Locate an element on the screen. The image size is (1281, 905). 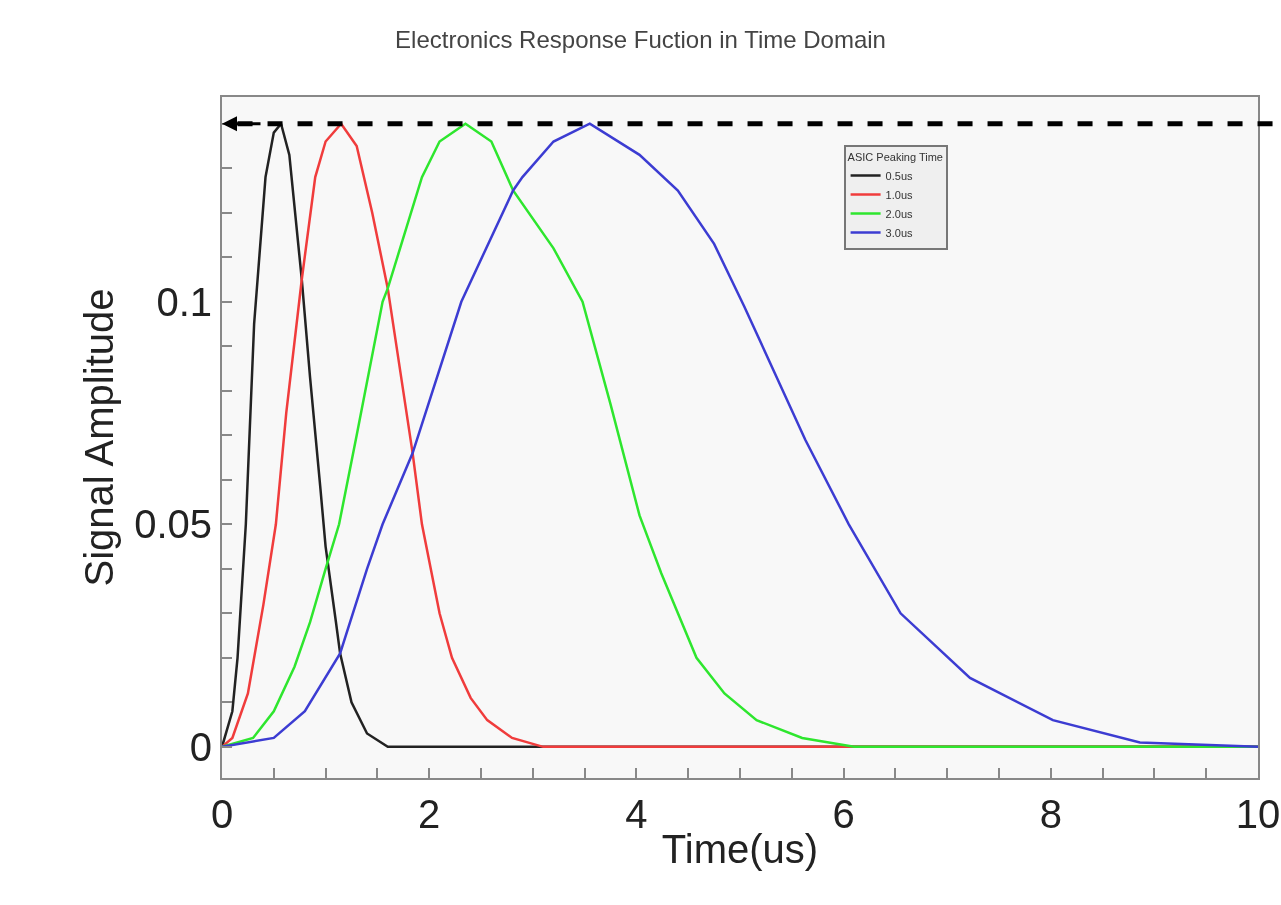
legend-label: 2.0us is located at coordinates (899, 213).